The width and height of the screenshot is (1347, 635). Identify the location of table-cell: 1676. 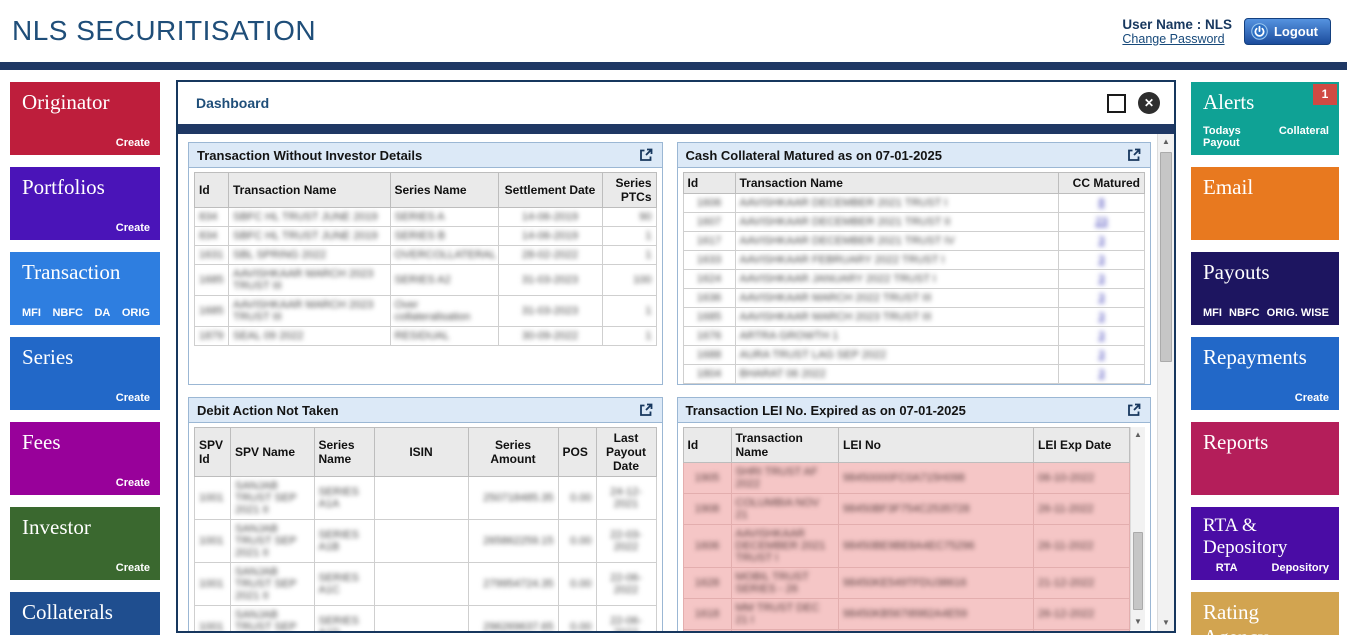
(709, 336).